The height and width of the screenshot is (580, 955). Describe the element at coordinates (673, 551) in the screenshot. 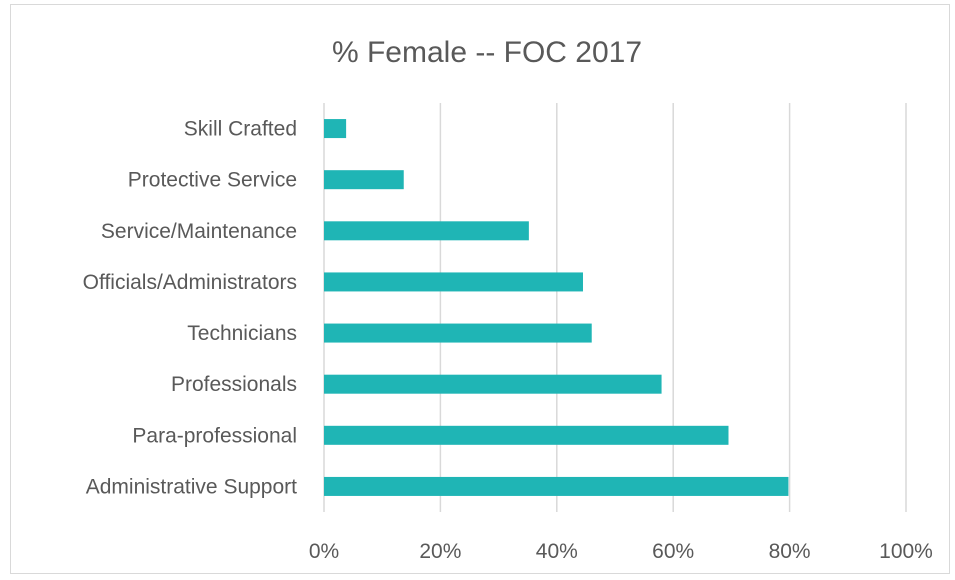

I see `x-tick-label: 60%` at that location.